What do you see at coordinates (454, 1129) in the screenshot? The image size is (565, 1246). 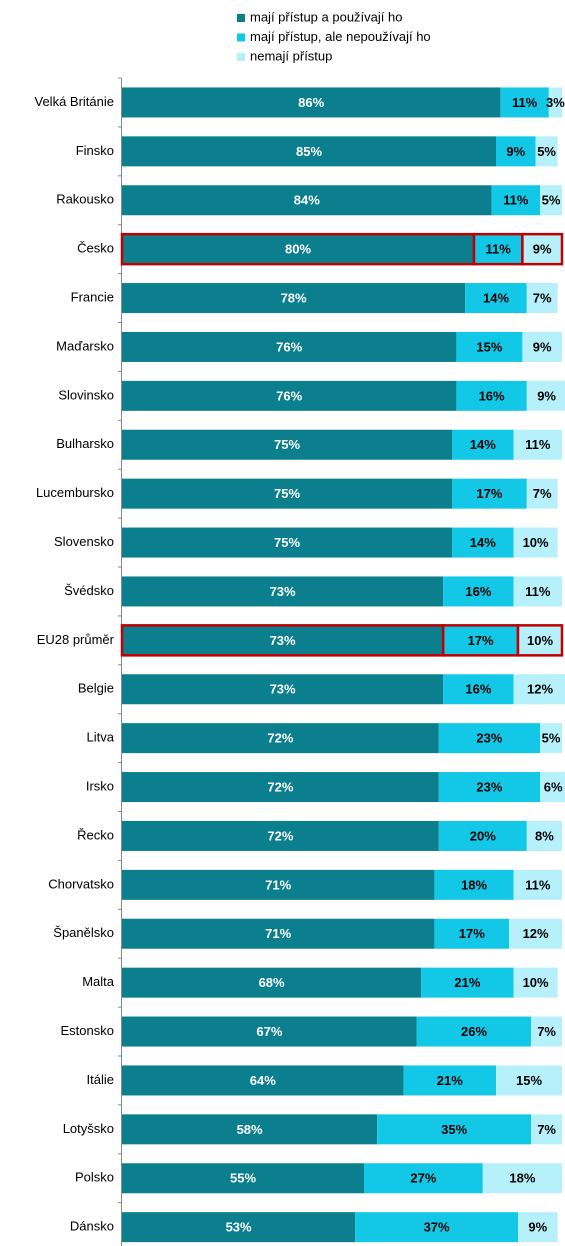 I see `value-label: 35%` at bounding box center [454, 1129].